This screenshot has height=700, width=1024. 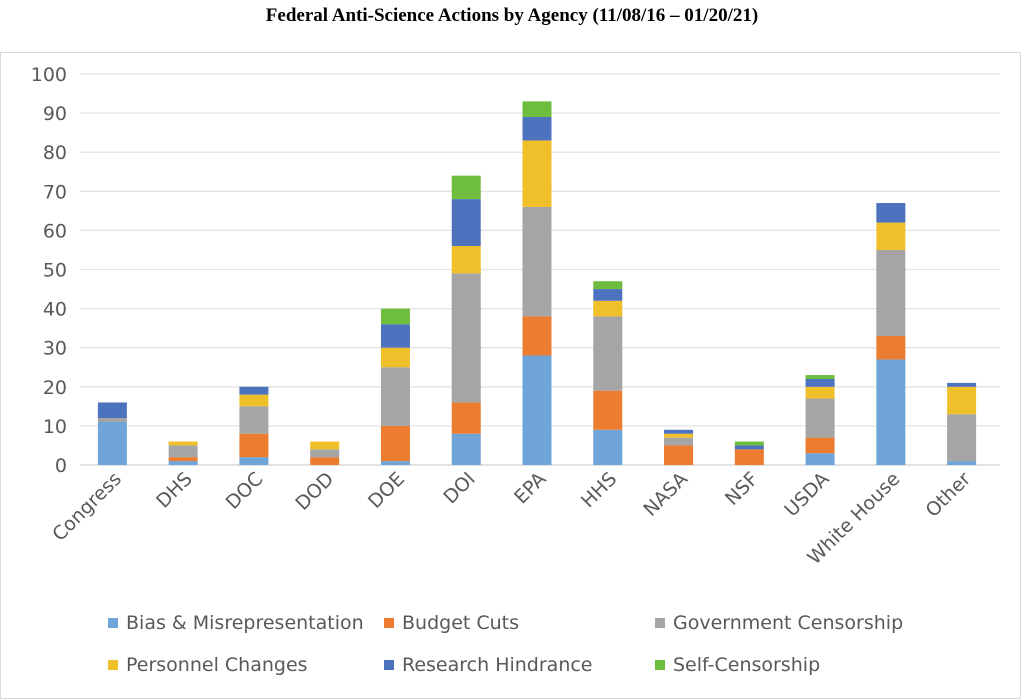 What do you see at coordinates (537, 410) in the screenshot?
I see `bar-segment-epa-bias-misrepresentation` at bounding box center [537, 410].